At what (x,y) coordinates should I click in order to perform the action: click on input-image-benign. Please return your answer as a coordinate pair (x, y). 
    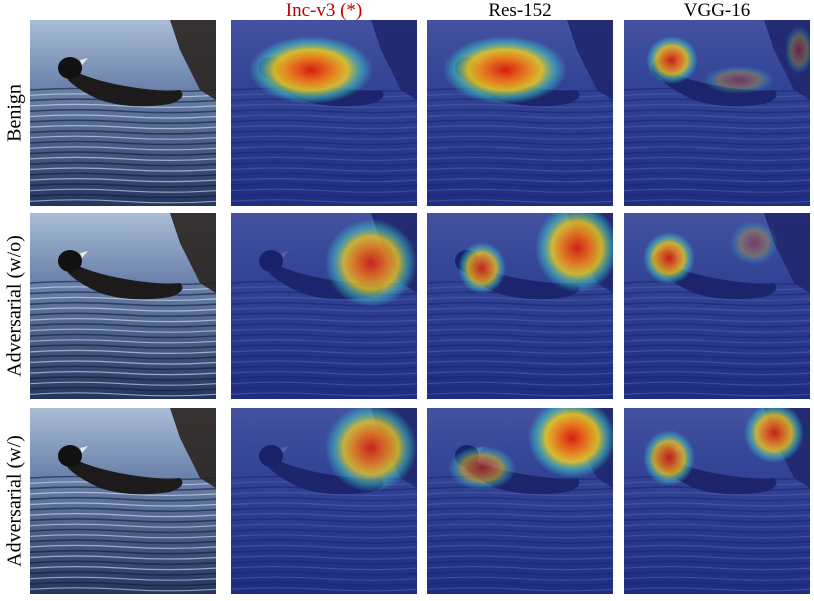
    Looking at the image, I should click on (123, 113).